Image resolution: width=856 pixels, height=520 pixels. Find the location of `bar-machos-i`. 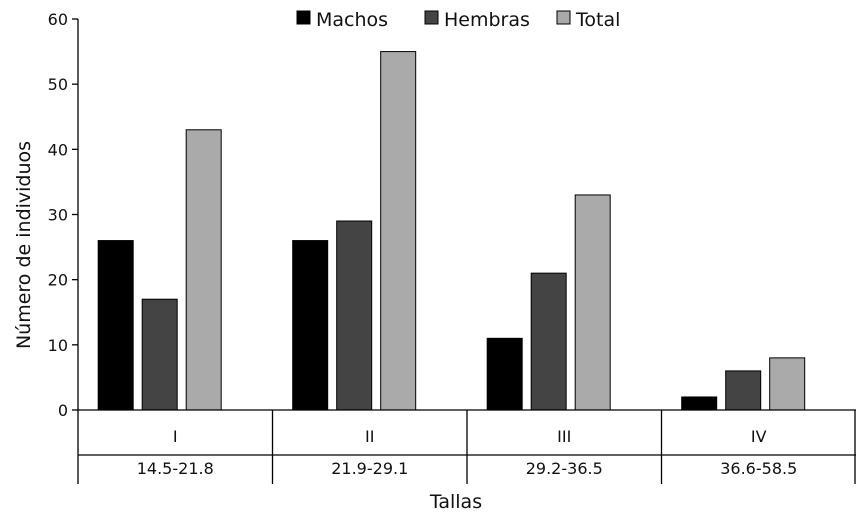

bar-machos-i is located at coordinates (115, 325).